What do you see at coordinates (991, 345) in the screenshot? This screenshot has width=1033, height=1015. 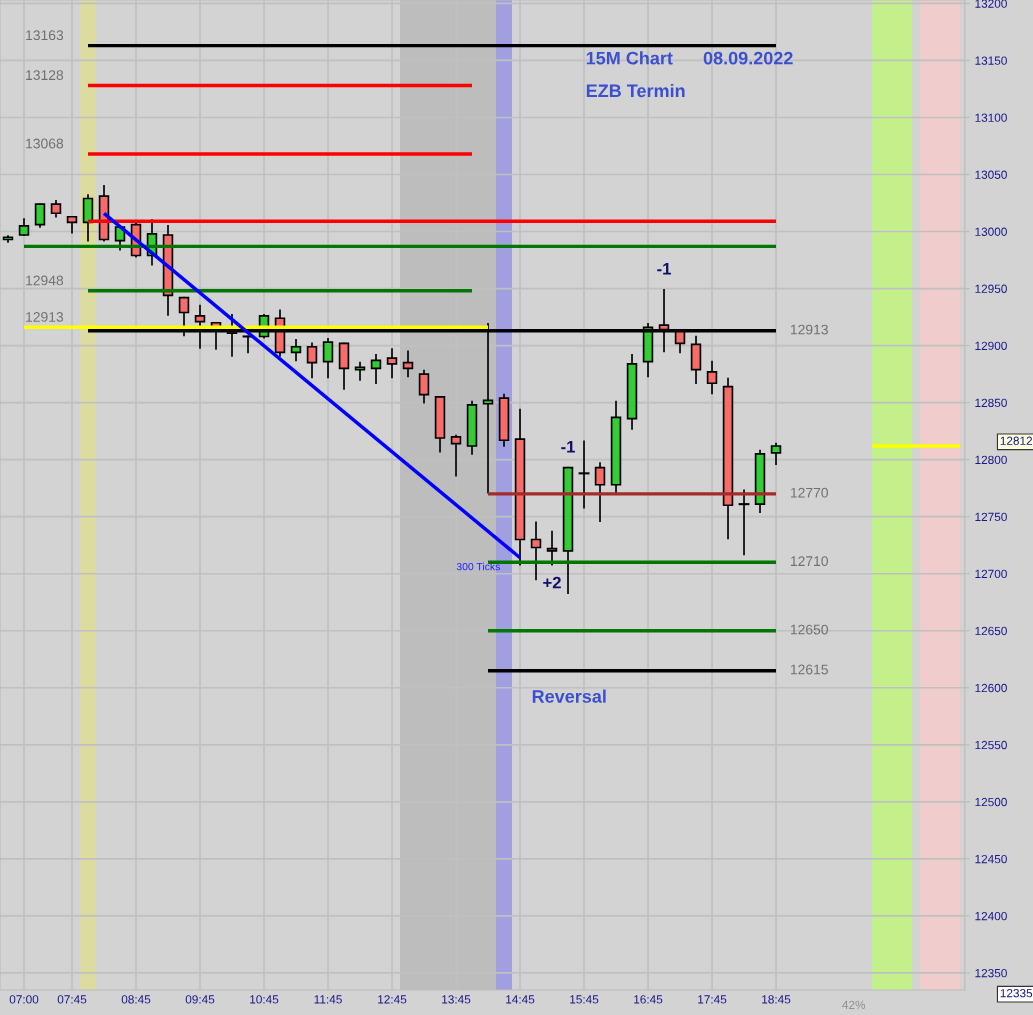 I see `y-tick-label: 12900` at bounding box center [991, 345].